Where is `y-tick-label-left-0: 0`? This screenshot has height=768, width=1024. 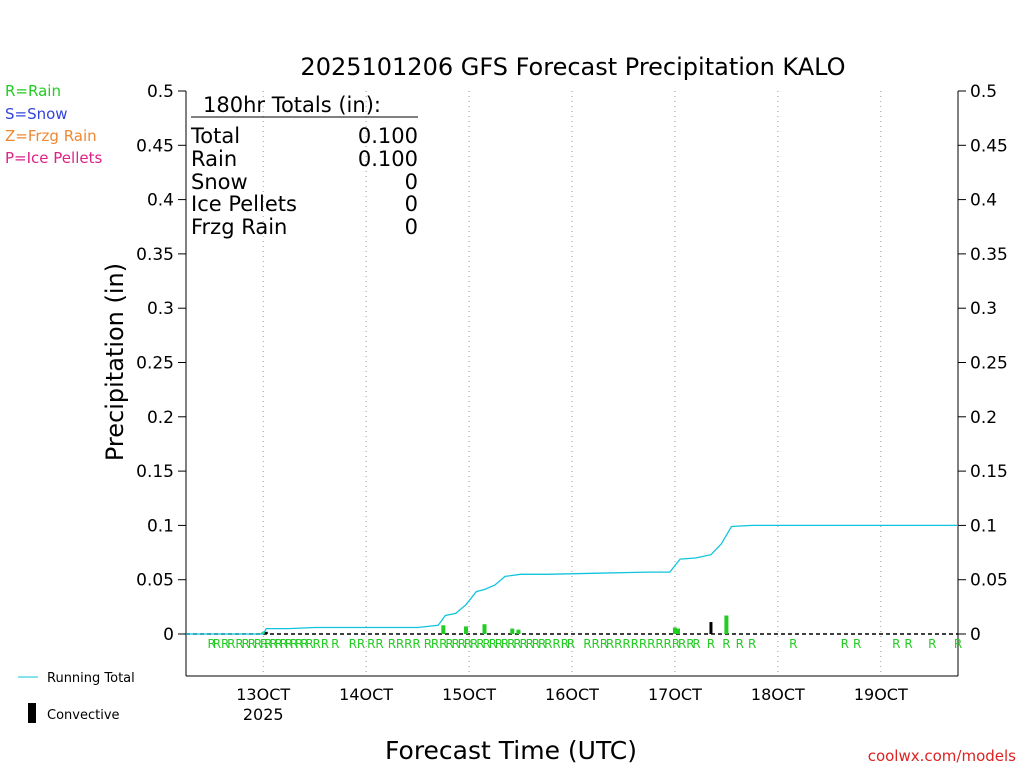 y-tick-label-left-0: 0 is located at coordinates (168, 635).